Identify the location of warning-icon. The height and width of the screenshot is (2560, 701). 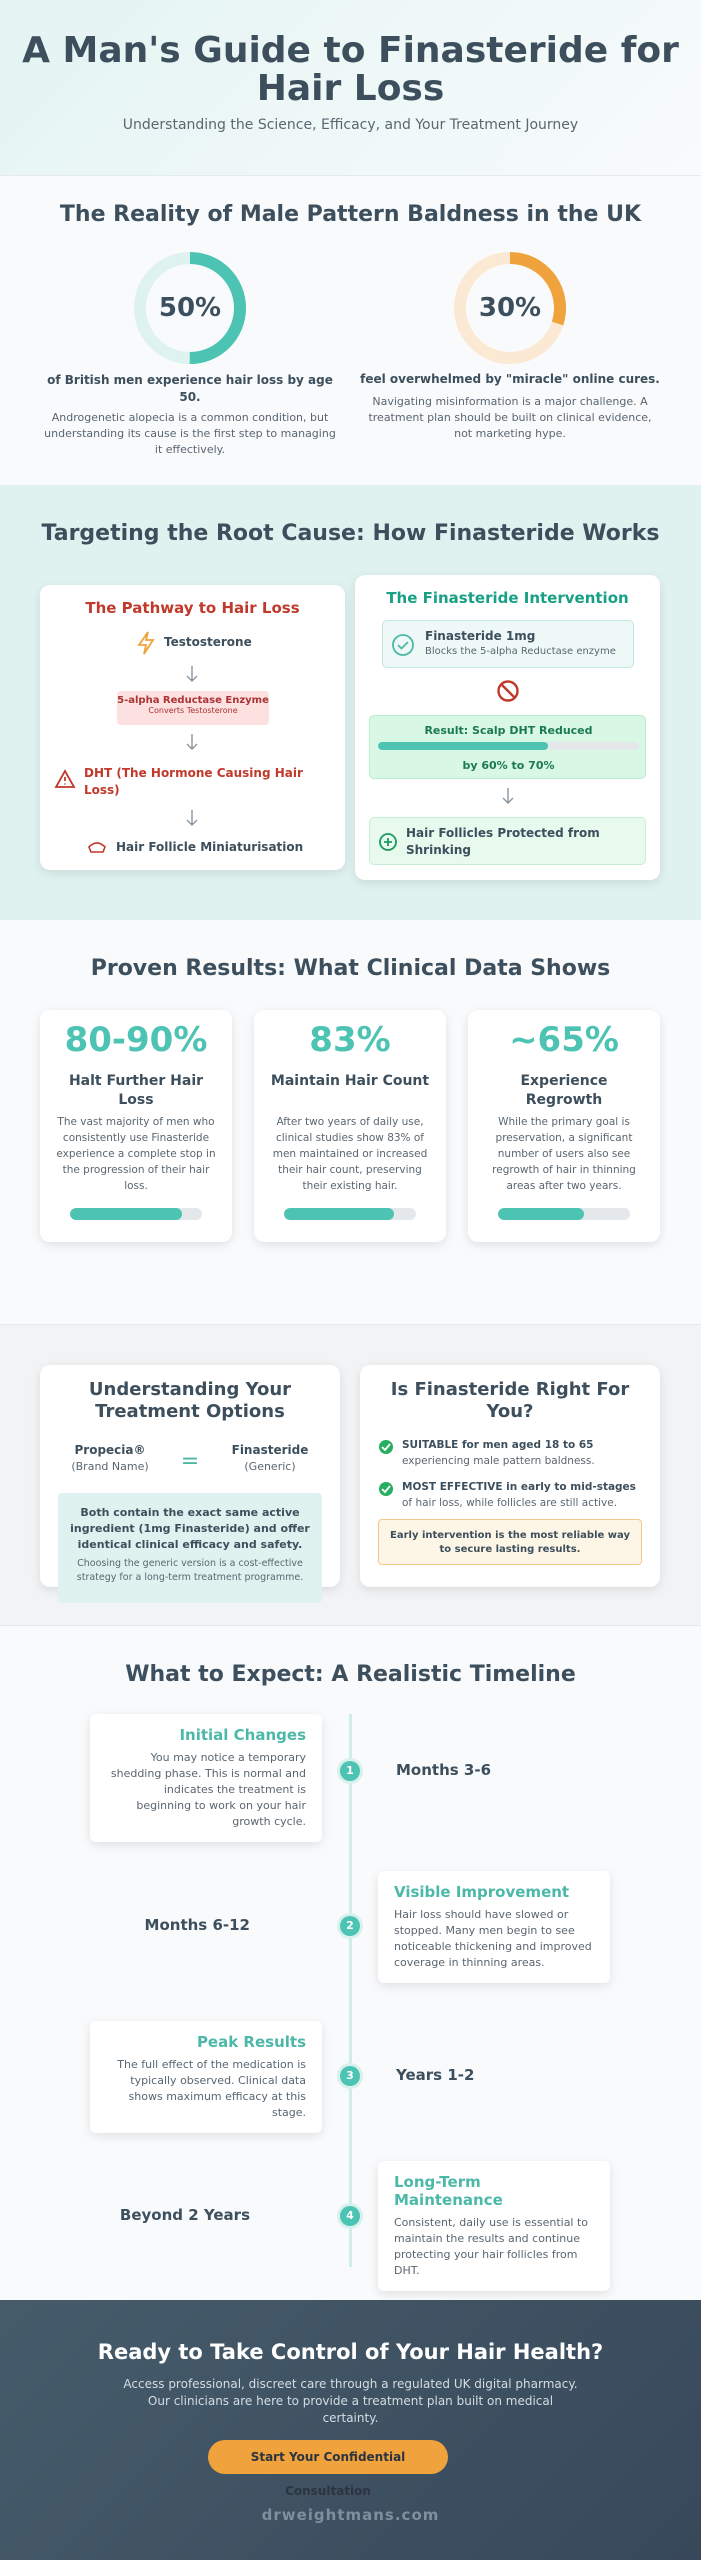
(65, 778).